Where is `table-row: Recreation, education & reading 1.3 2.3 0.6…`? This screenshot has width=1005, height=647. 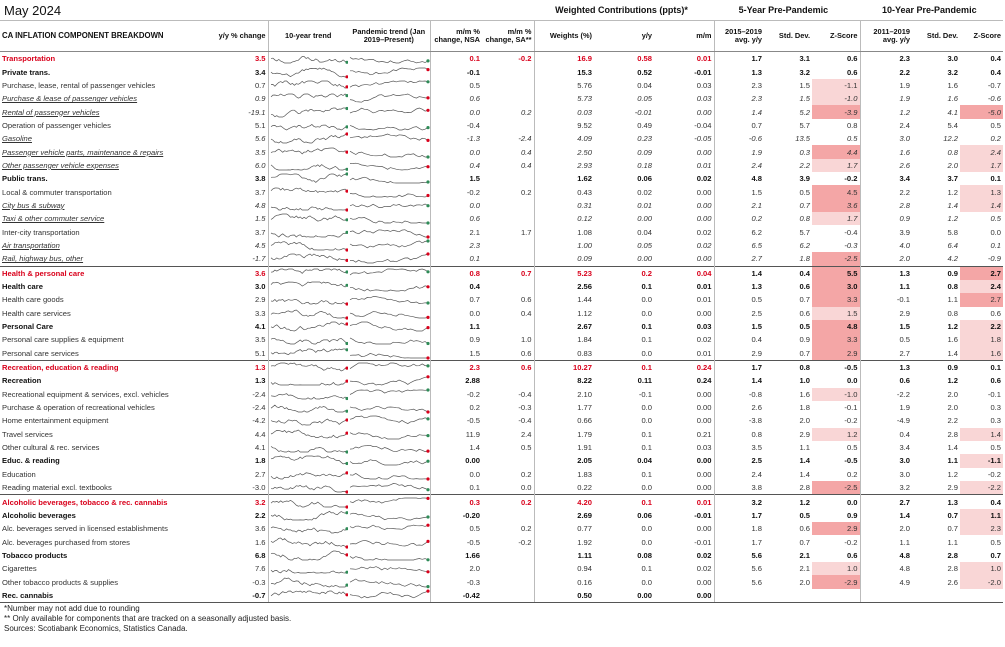
table-row: Recreation, education & reading 1.3 2.3 0.6… is located at coordinates (501, 367).